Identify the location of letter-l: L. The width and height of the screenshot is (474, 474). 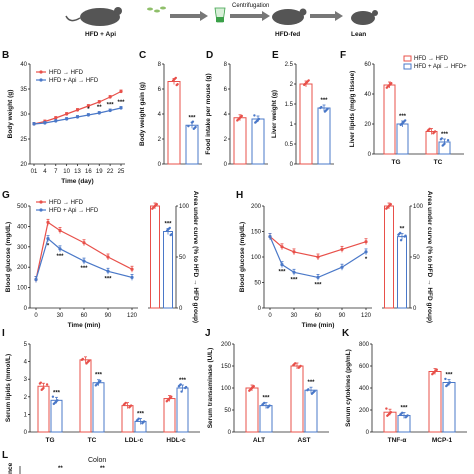
(5, 455).